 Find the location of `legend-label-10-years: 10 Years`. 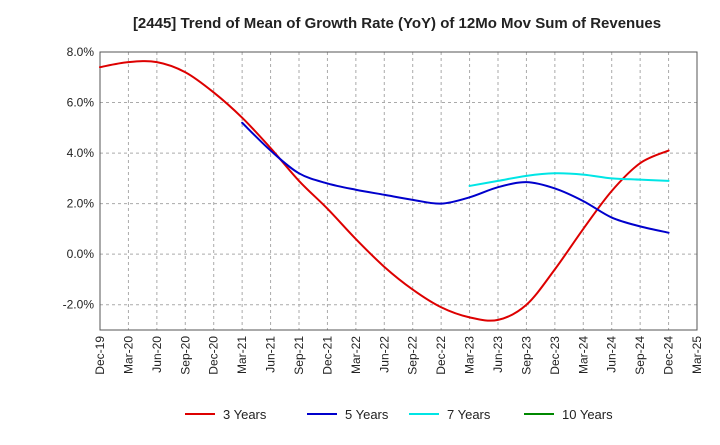

legend-label-10-years: 10 Years is located at coordinates (587, 414).